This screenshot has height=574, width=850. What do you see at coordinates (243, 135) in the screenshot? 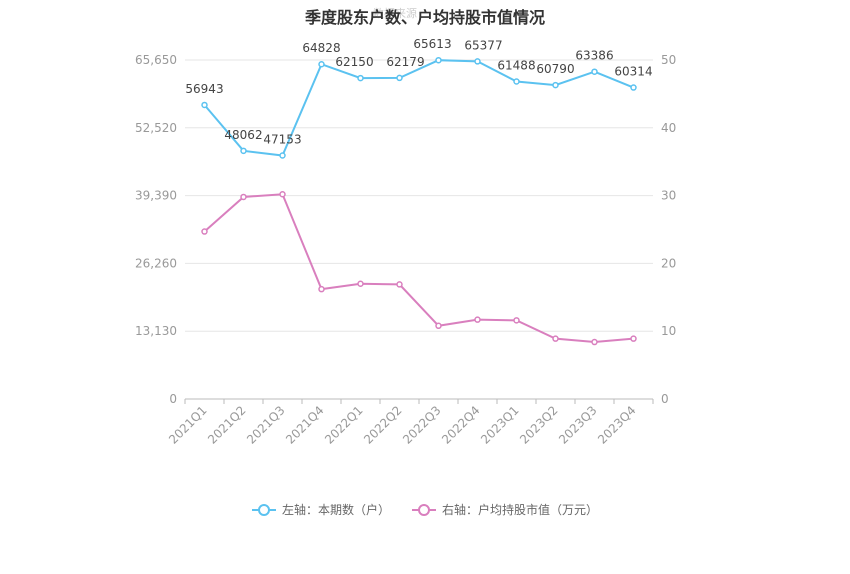
I see `data-label: 48062` at bounding box center [243, 135].